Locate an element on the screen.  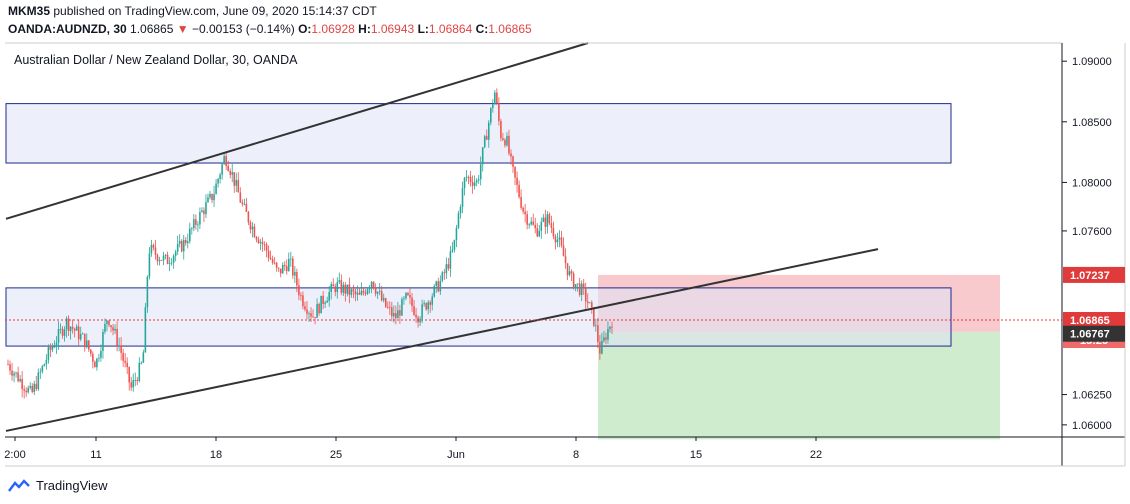
stop-price-tag-bg is located at coordinates (1094, 274).